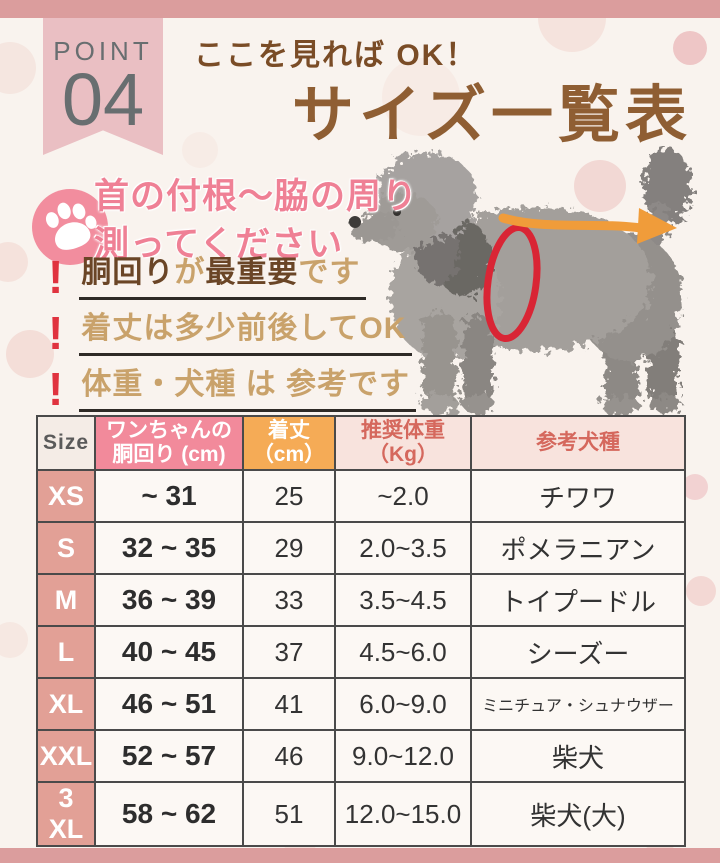  What do you see at coordinates (66, 443) in the screenshot?
I see `column-header: Size` at bounding box center [66, 443].